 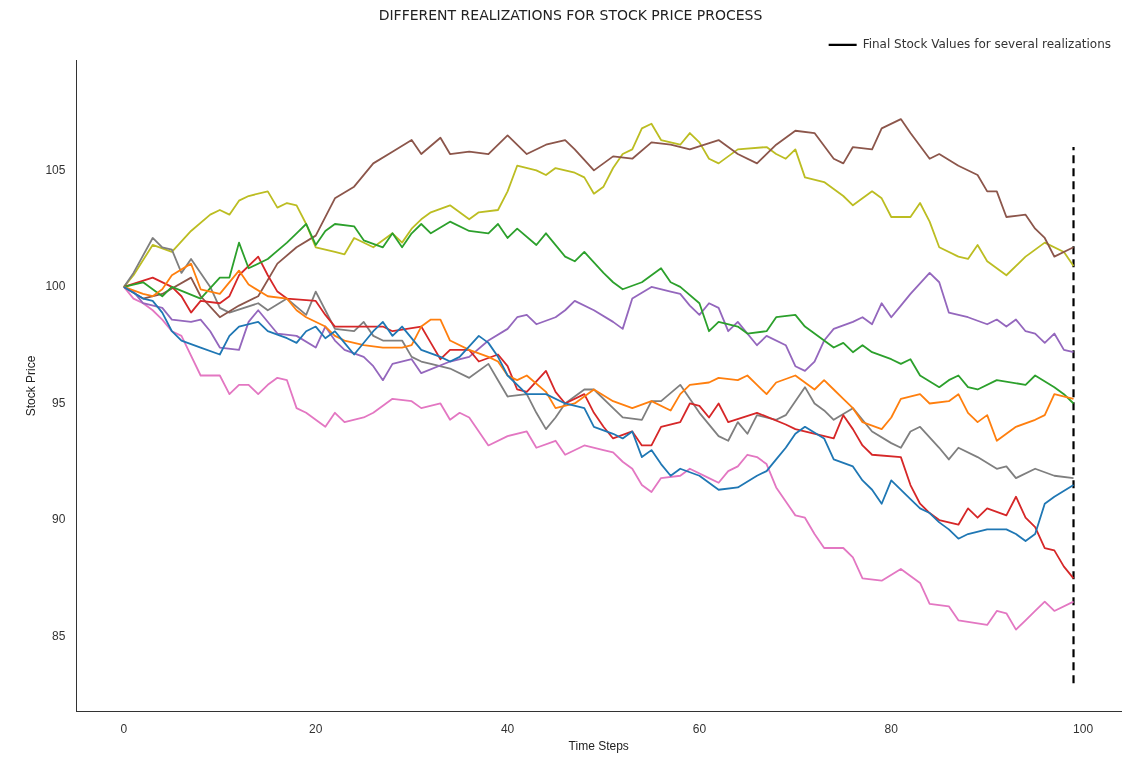 I want to click on x-tick-label: 40, so click(x=507, y=728).